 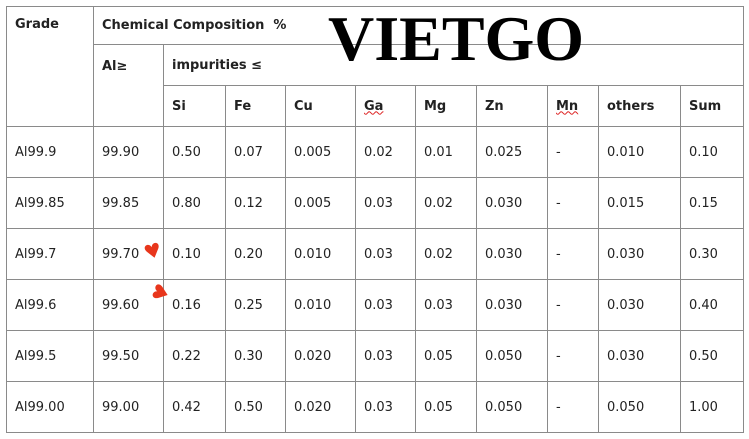 I want to click on value-cell: 0.025, so click(x=512, y=152).